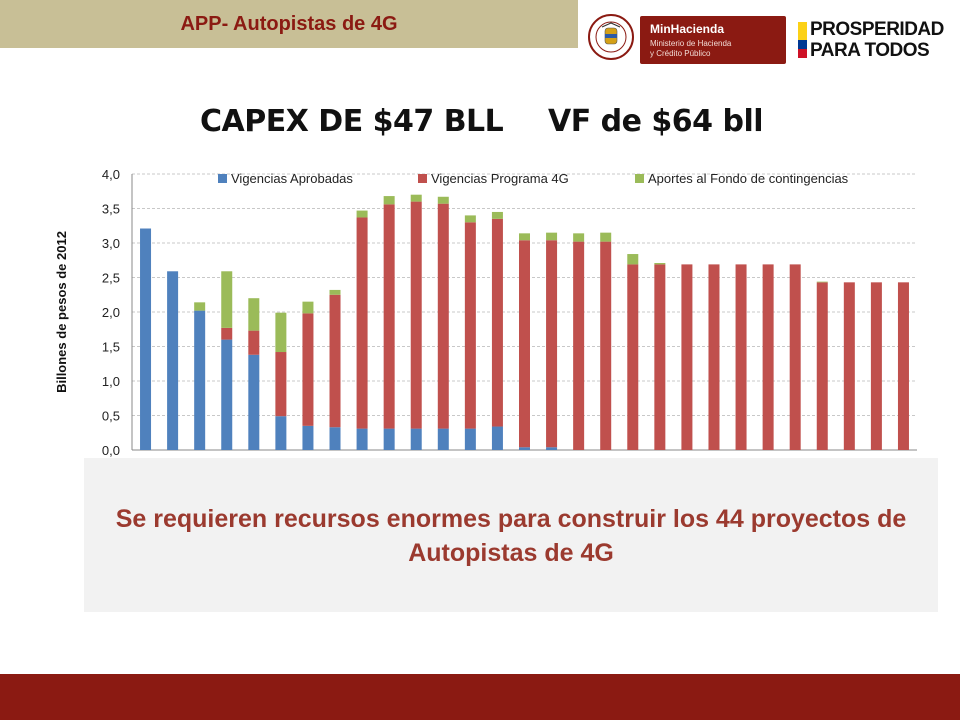  Describe the element at coordinates (352, 121) in the screenshot. I see `capex-heading: CAPEX DE $47 BLL` at that location.